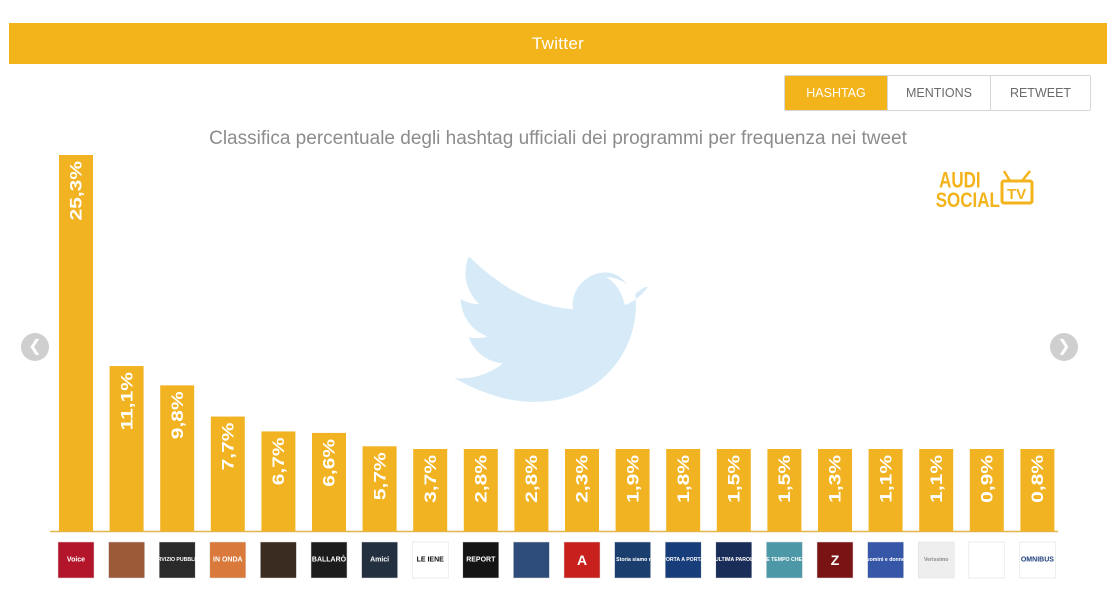 The height and width of the screenshot is (609, 1116). I want to click on bar-data-label-12: 1,9%, so click(632, 479).